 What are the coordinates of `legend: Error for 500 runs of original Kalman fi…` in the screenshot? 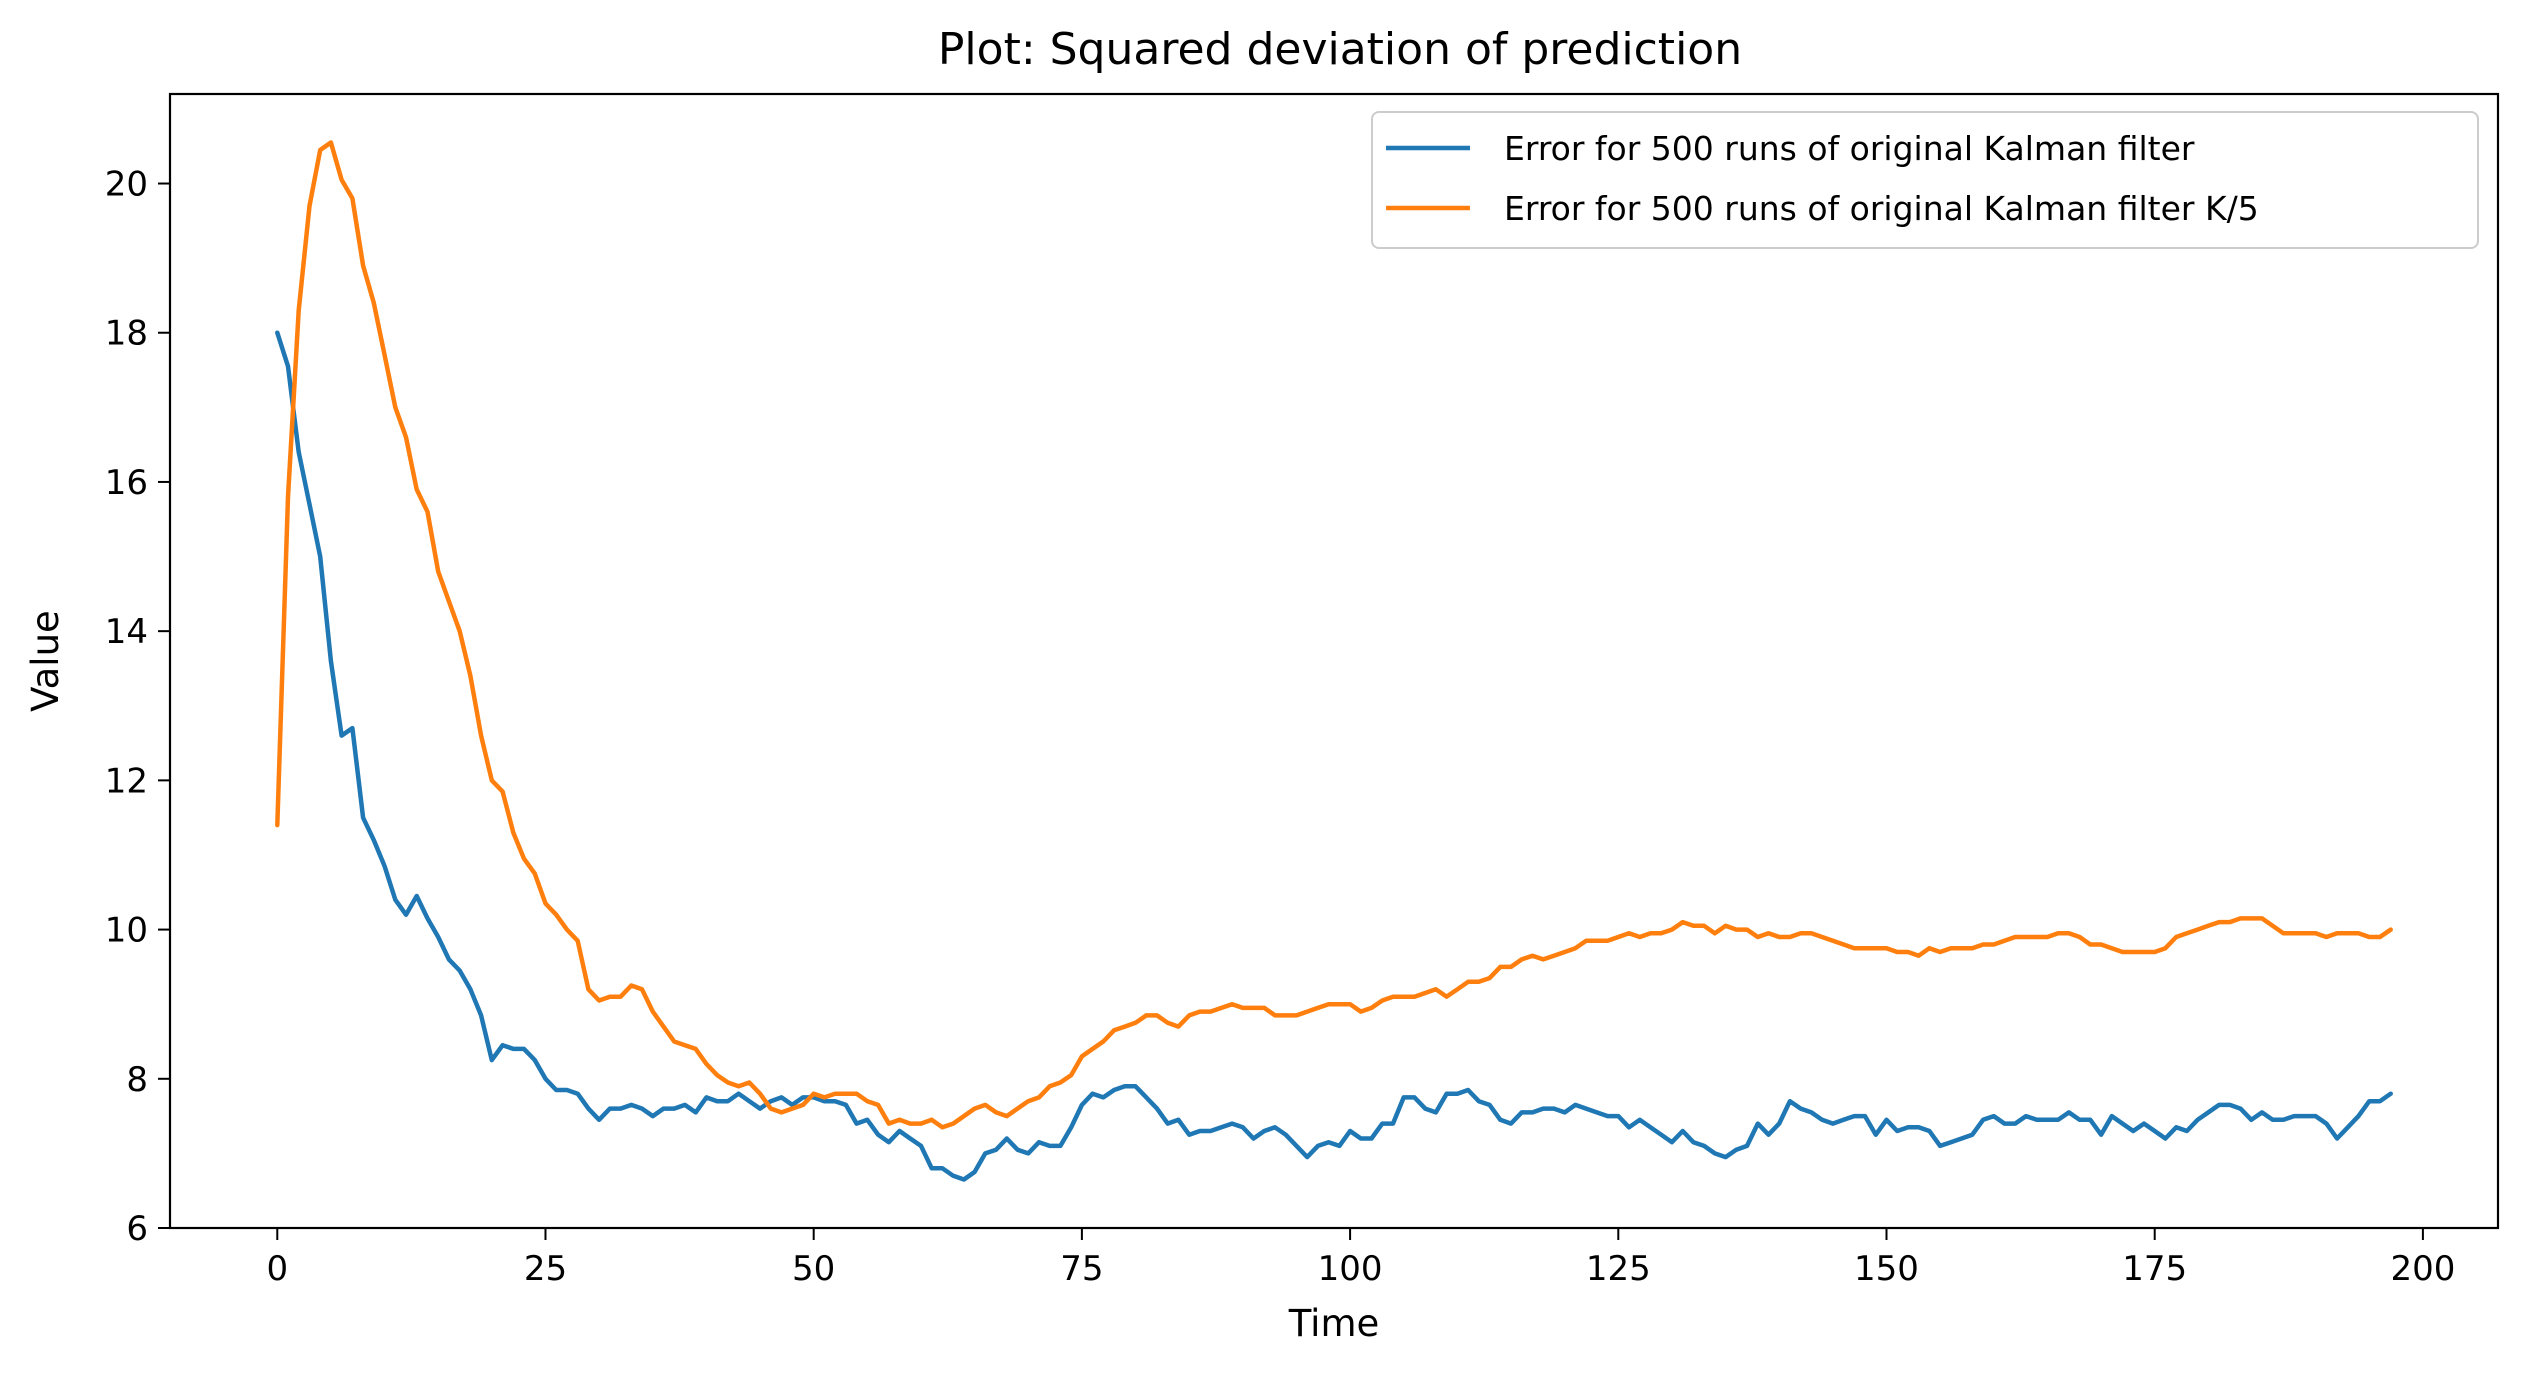 It's located at (1925, 180).